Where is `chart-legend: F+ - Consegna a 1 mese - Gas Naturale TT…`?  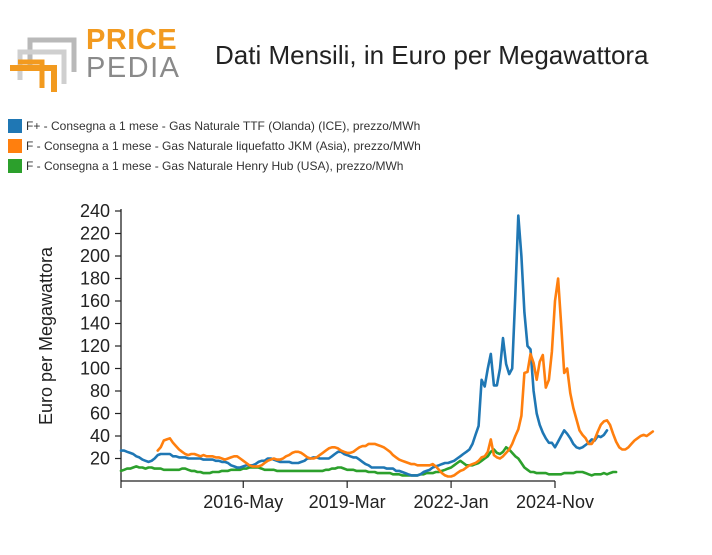 chart-legend: F+ - Consegna a 1 mese - Gas Naturale TT… is located at coordinates (214, 146).